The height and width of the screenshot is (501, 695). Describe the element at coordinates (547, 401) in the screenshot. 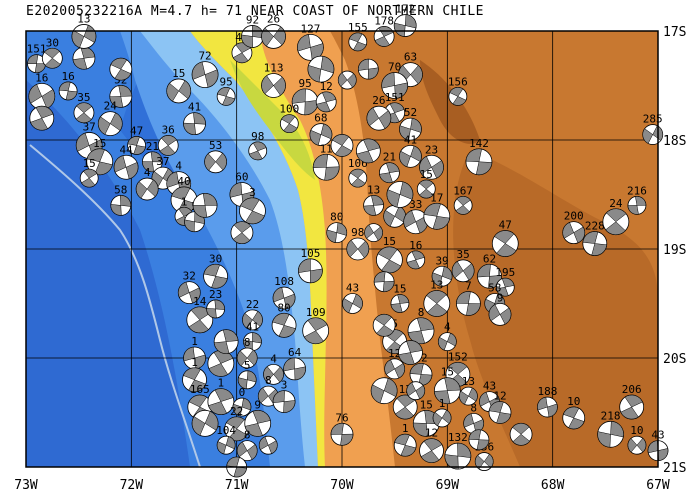

I see `beachball-marker: 188` at that location.